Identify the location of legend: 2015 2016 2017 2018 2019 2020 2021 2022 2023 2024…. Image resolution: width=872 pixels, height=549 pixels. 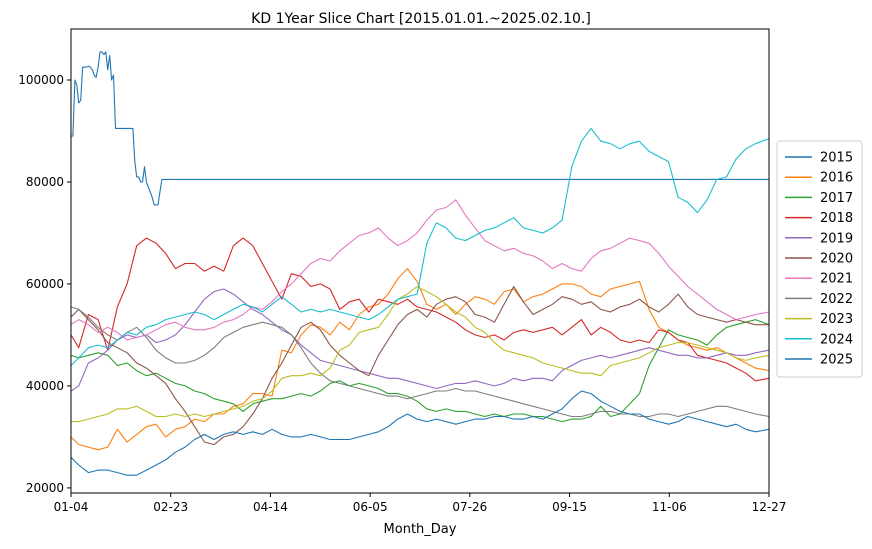
(819, 259).